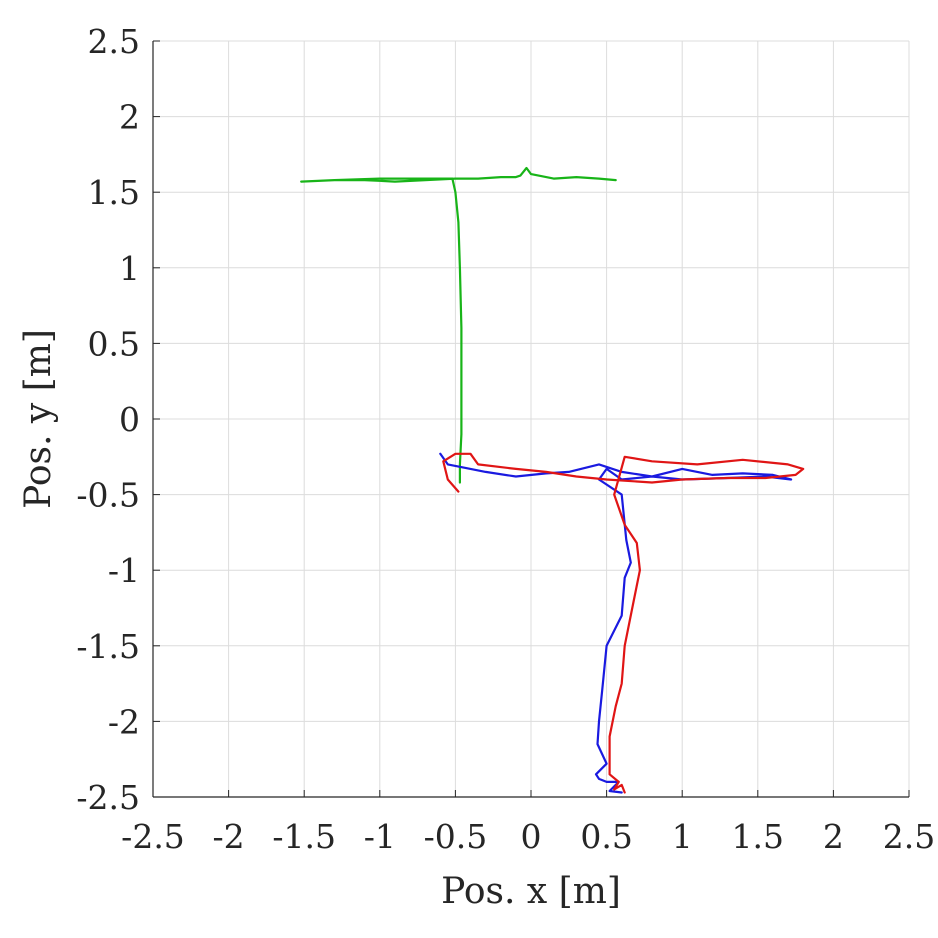  Describe the element at coordinates (909, 836) in the screenshot. I see `x-tick-label: 2.5` at that location.